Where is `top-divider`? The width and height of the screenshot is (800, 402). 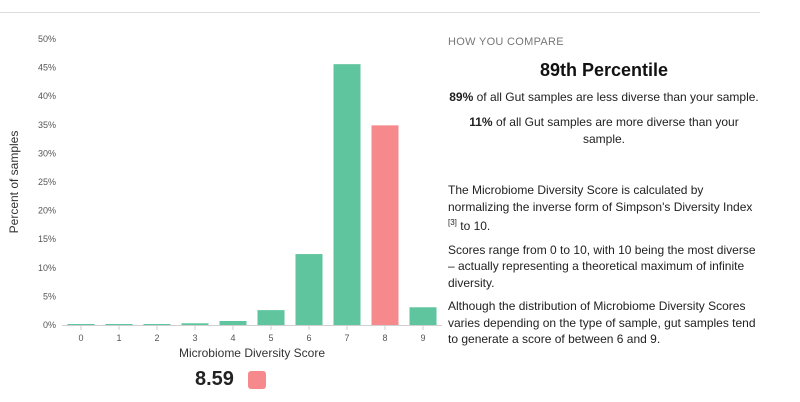
top-divider is located at coordinates (380, 12).